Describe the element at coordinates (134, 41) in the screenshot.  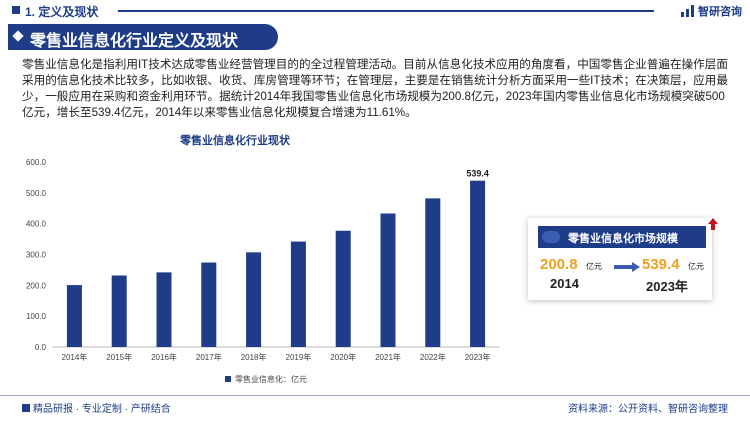
I see `page-title: 零售业信息化行业定义及现状` at that location.